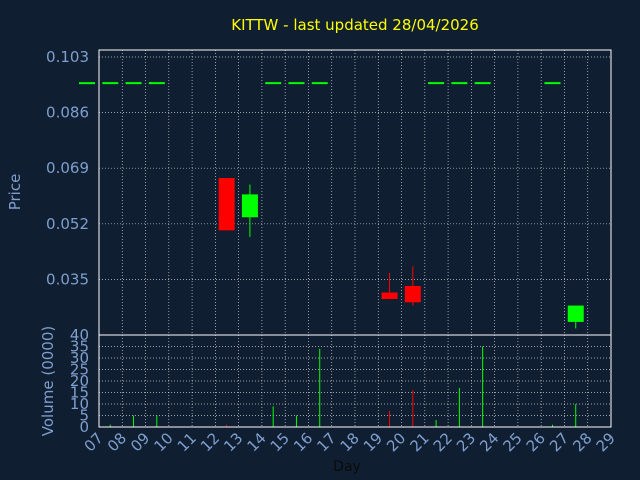 The height and width of the screenshot is (480, 640). Describe the element at coordinates (67, 57) in the screenshot. I see `price-tick-label: 0.103` at that location.